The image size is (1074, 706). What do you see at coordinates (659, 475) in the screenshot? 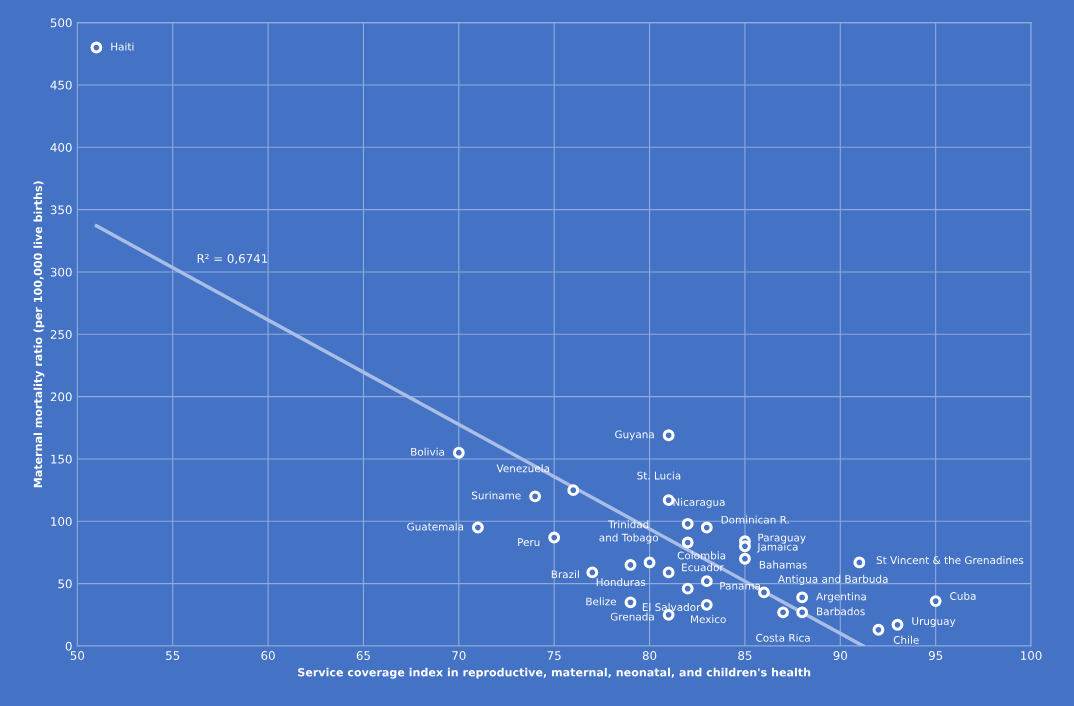
I see `annotation: St. Lucia` at bounding box center [659, 475].